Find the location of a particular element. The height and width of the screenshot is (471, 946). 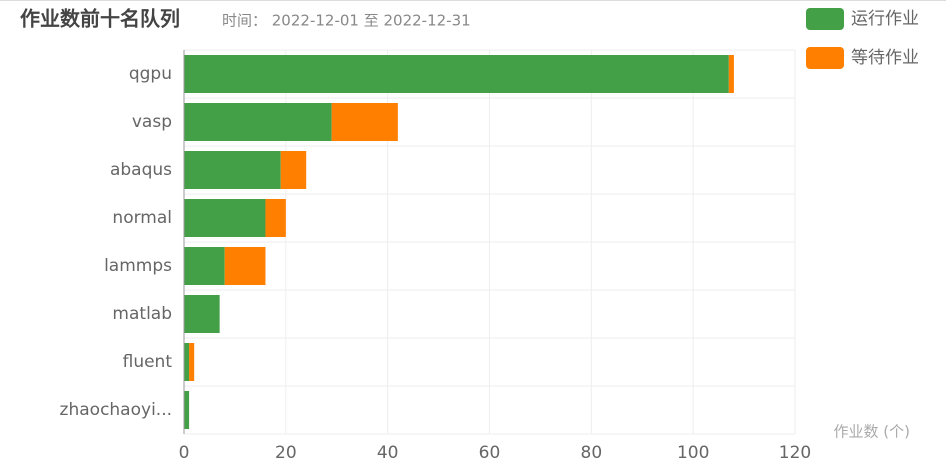

y-tick-label: matlab is located at coordinates (142, 314).